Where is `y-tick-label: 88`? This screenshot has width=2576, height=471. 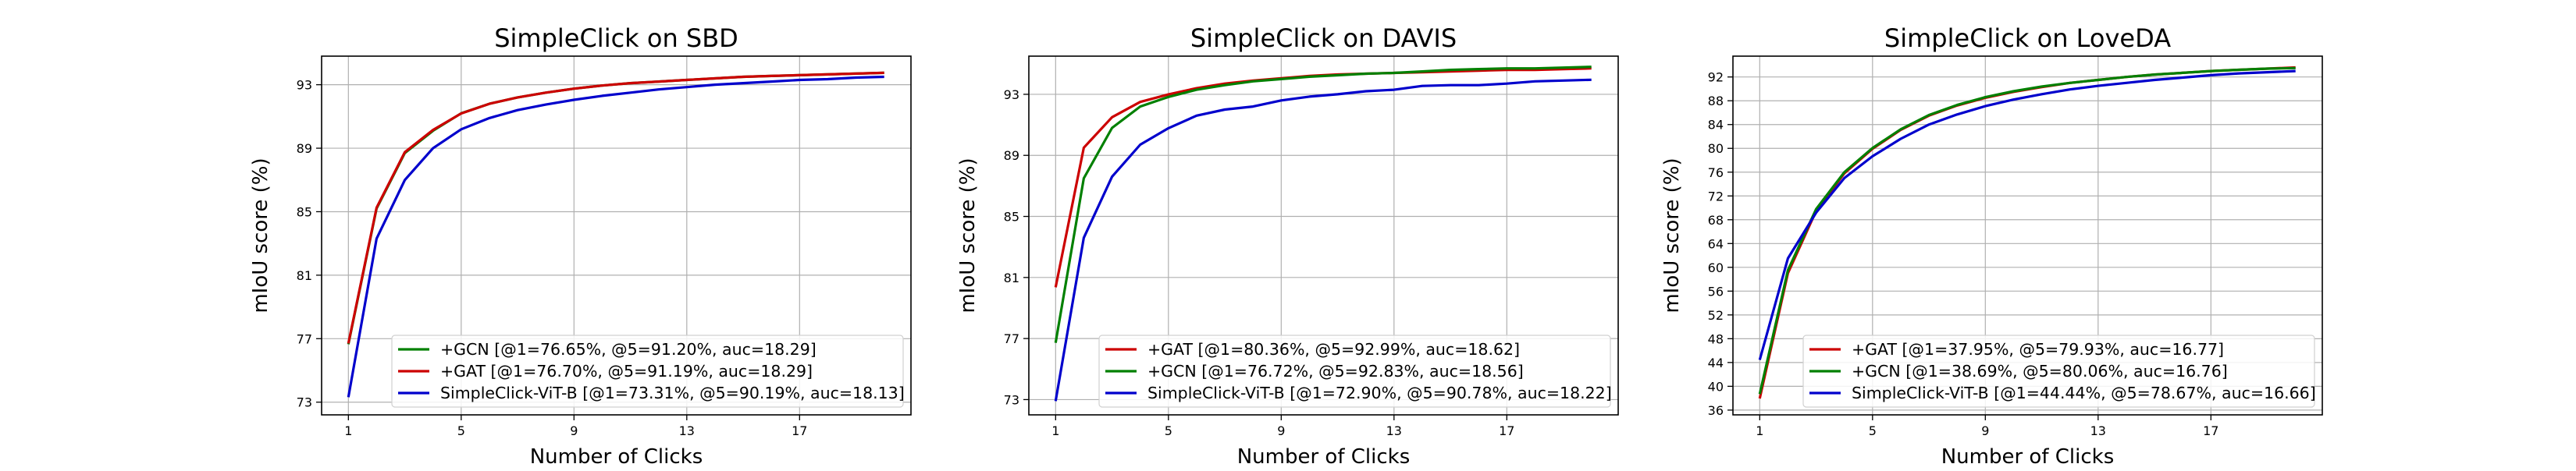
y-tick-label: 88 is located at coordinates (1716, 101).